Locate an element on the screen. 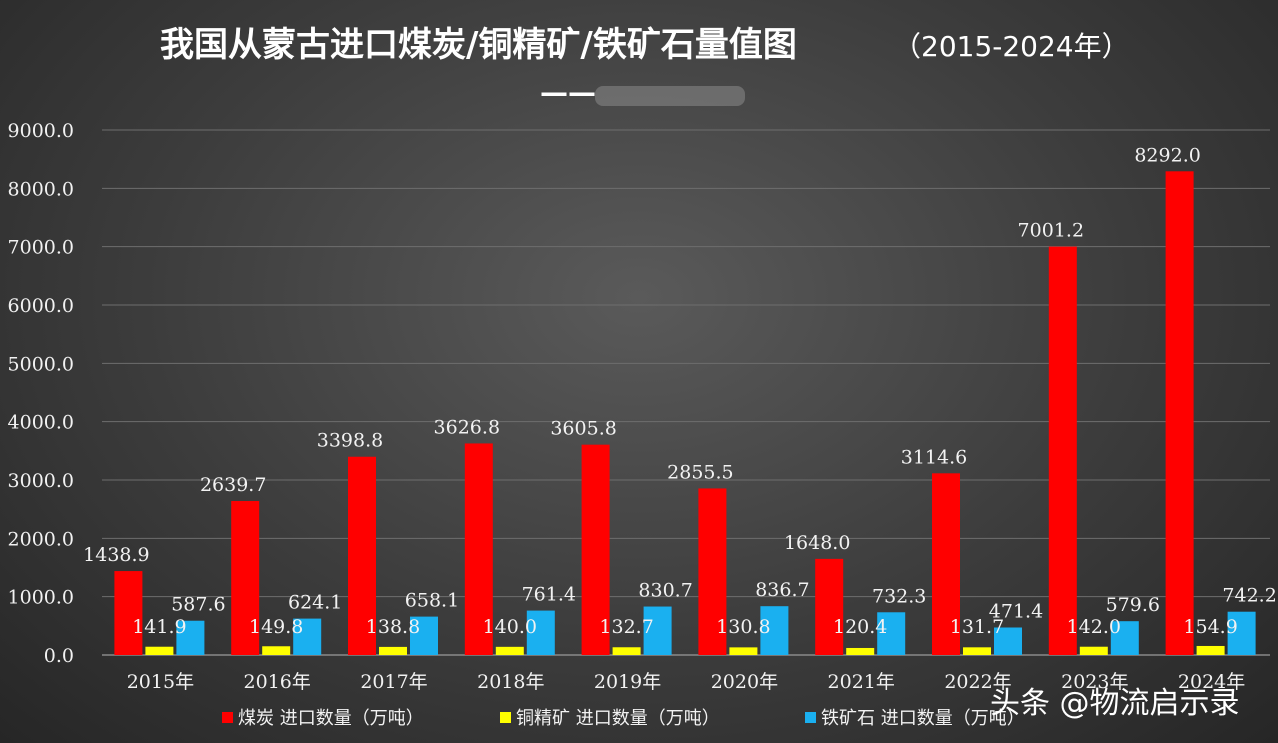 The height and width of the screenshot is (743, 1278). data-label: 138.8 is located at coordinates (393, 627).